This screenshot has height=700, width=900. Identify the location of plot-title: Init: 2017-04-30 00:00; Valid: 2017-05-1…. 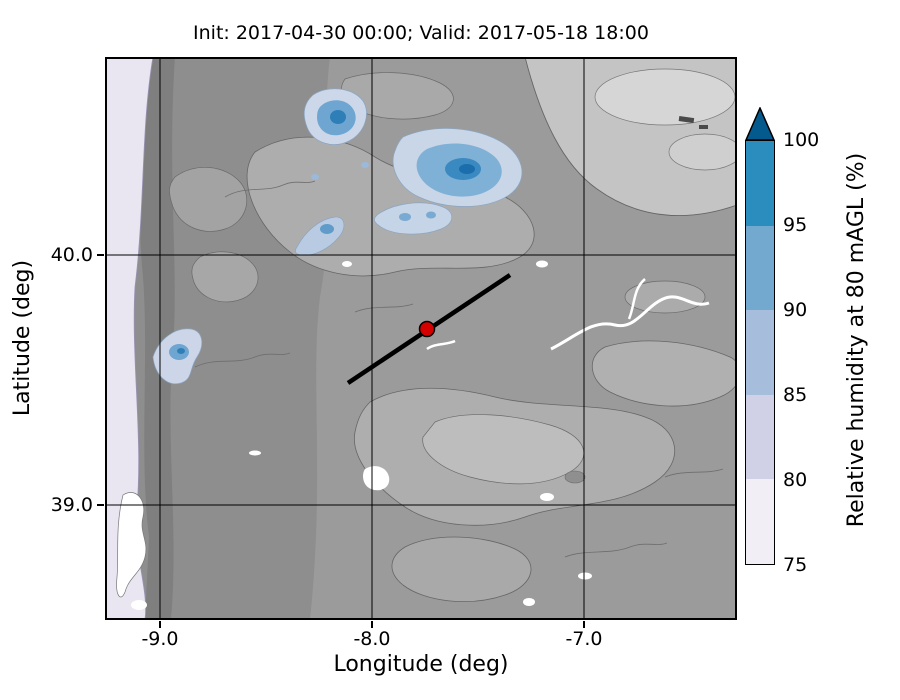
(421, 33).